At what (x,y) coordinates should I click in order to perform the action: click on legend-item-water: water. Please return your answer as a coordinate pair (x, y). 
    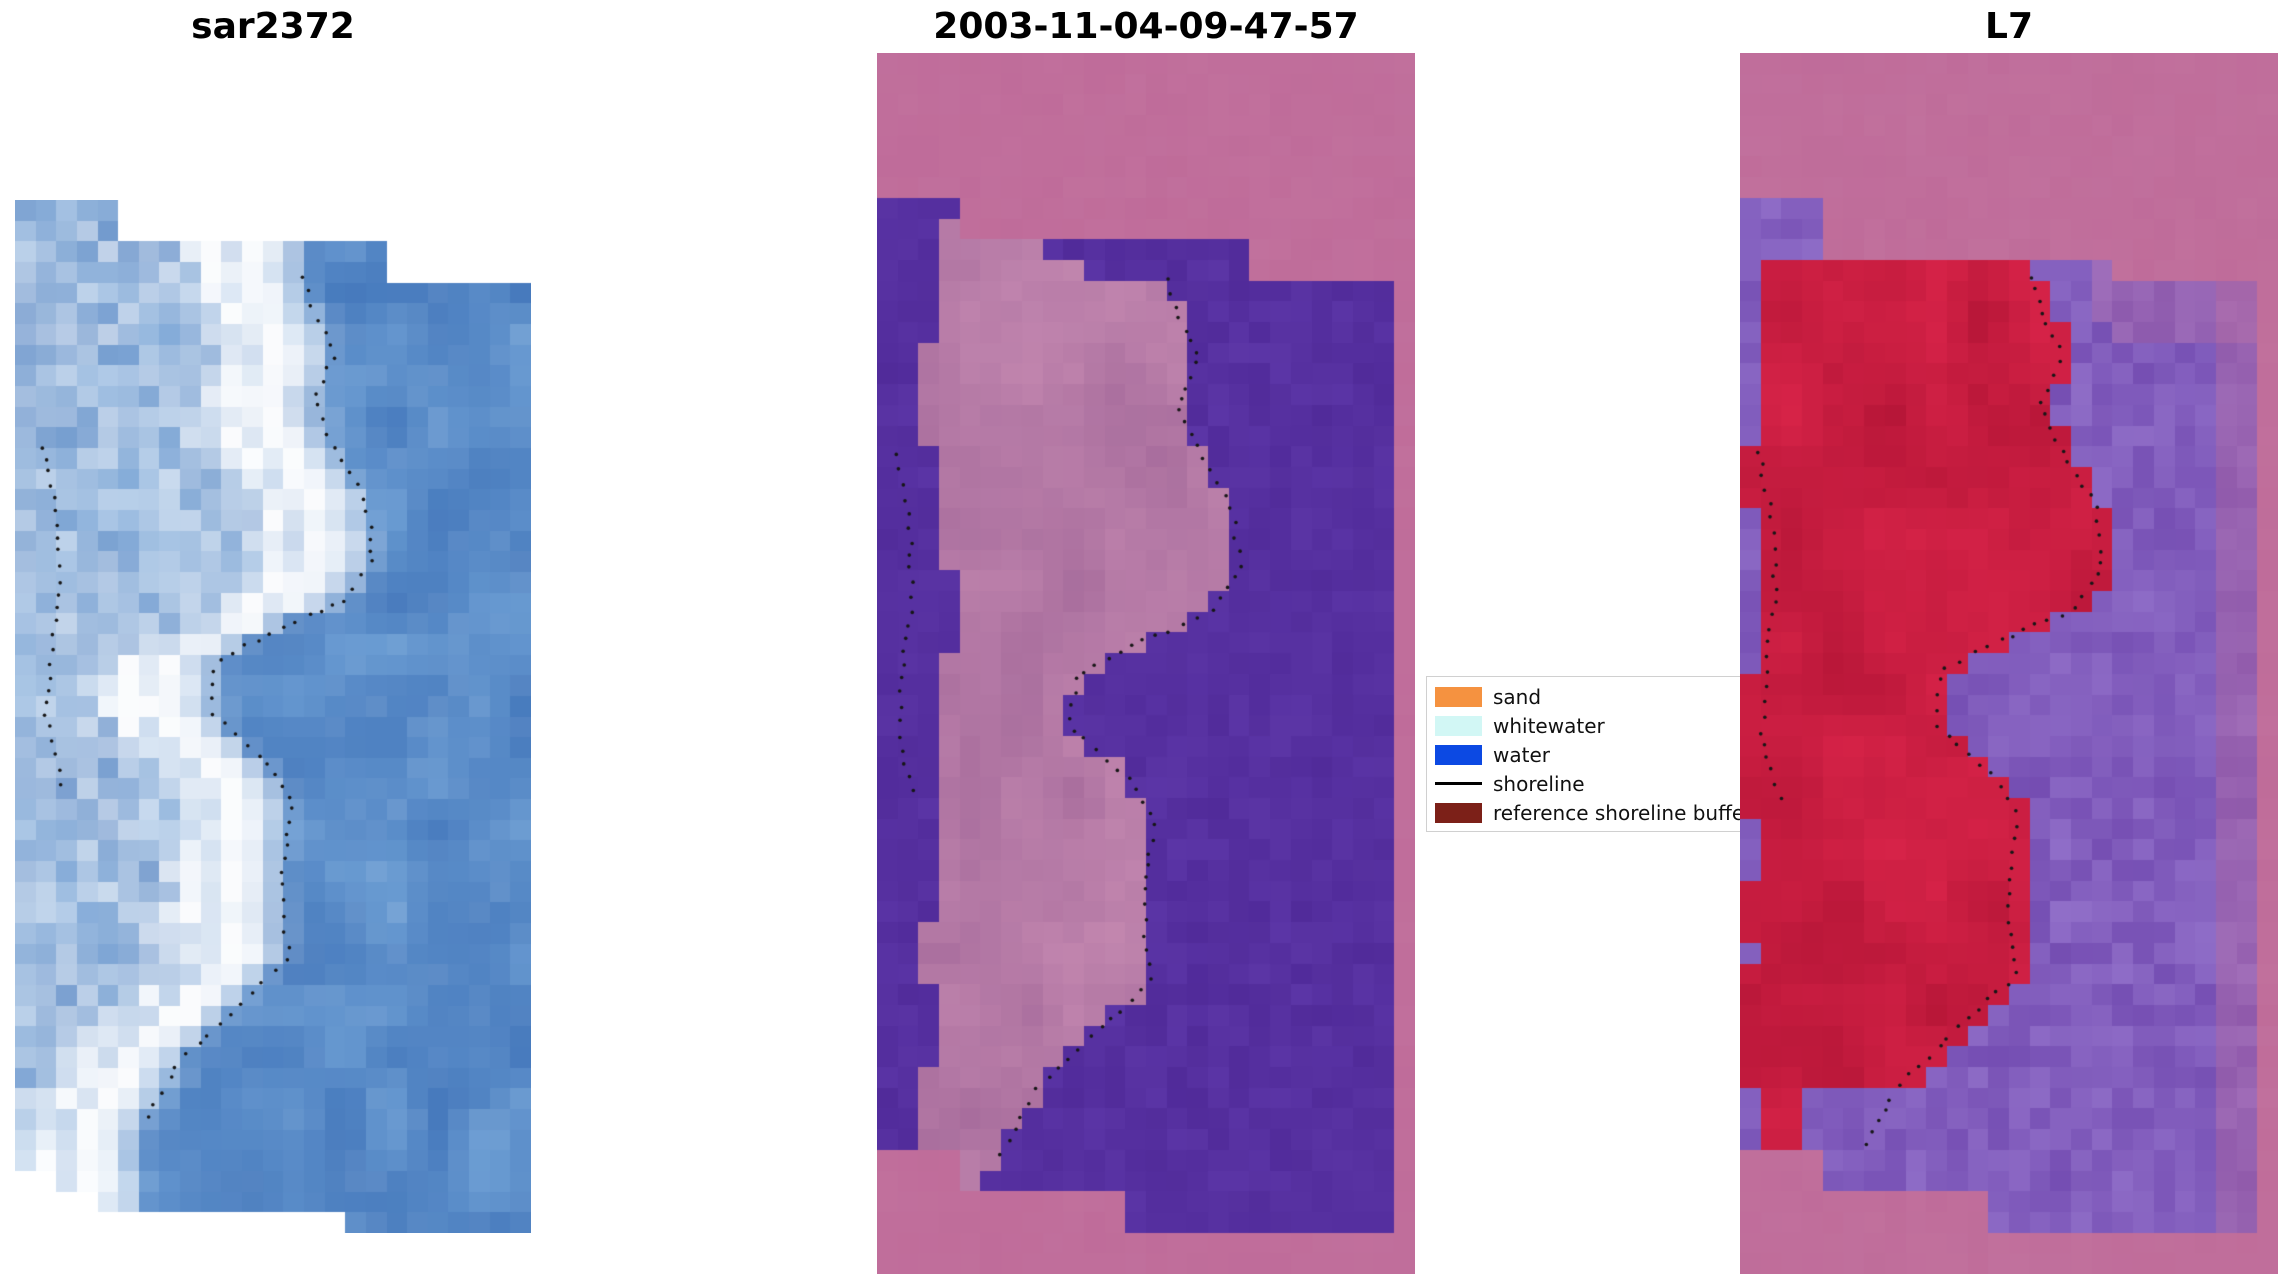
    Looking at the image, I should click on (1652, 754).